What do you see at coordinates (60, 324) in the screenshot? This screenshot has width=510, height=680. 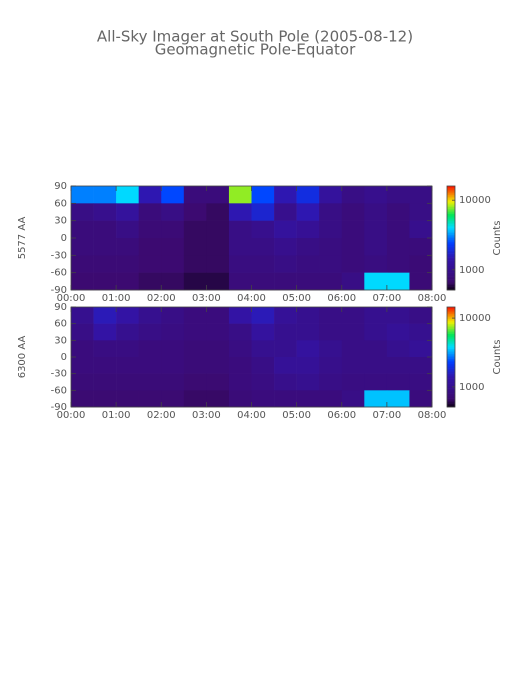 I see `y-tick-label: 60` at bounding box center [60, 324].